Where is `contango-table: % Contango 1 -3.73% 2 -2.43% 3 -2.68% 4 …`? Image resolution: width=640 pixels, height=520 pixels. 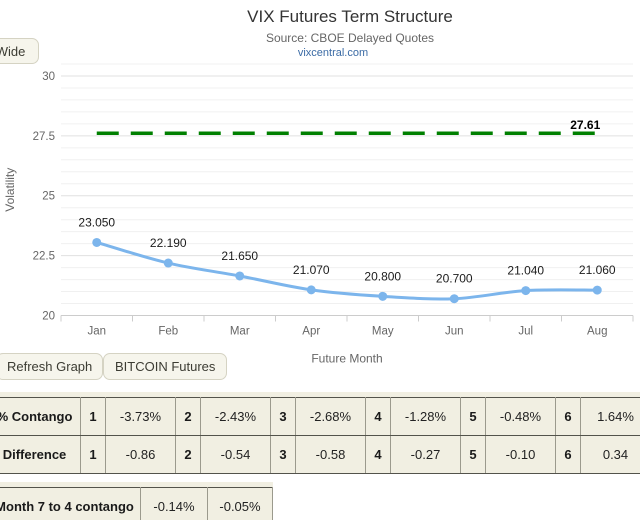 contango-table: % Contango 1 -3.73% 2 -2.43% 3 -2.68% 4 … is located at coordinates (320, 435).